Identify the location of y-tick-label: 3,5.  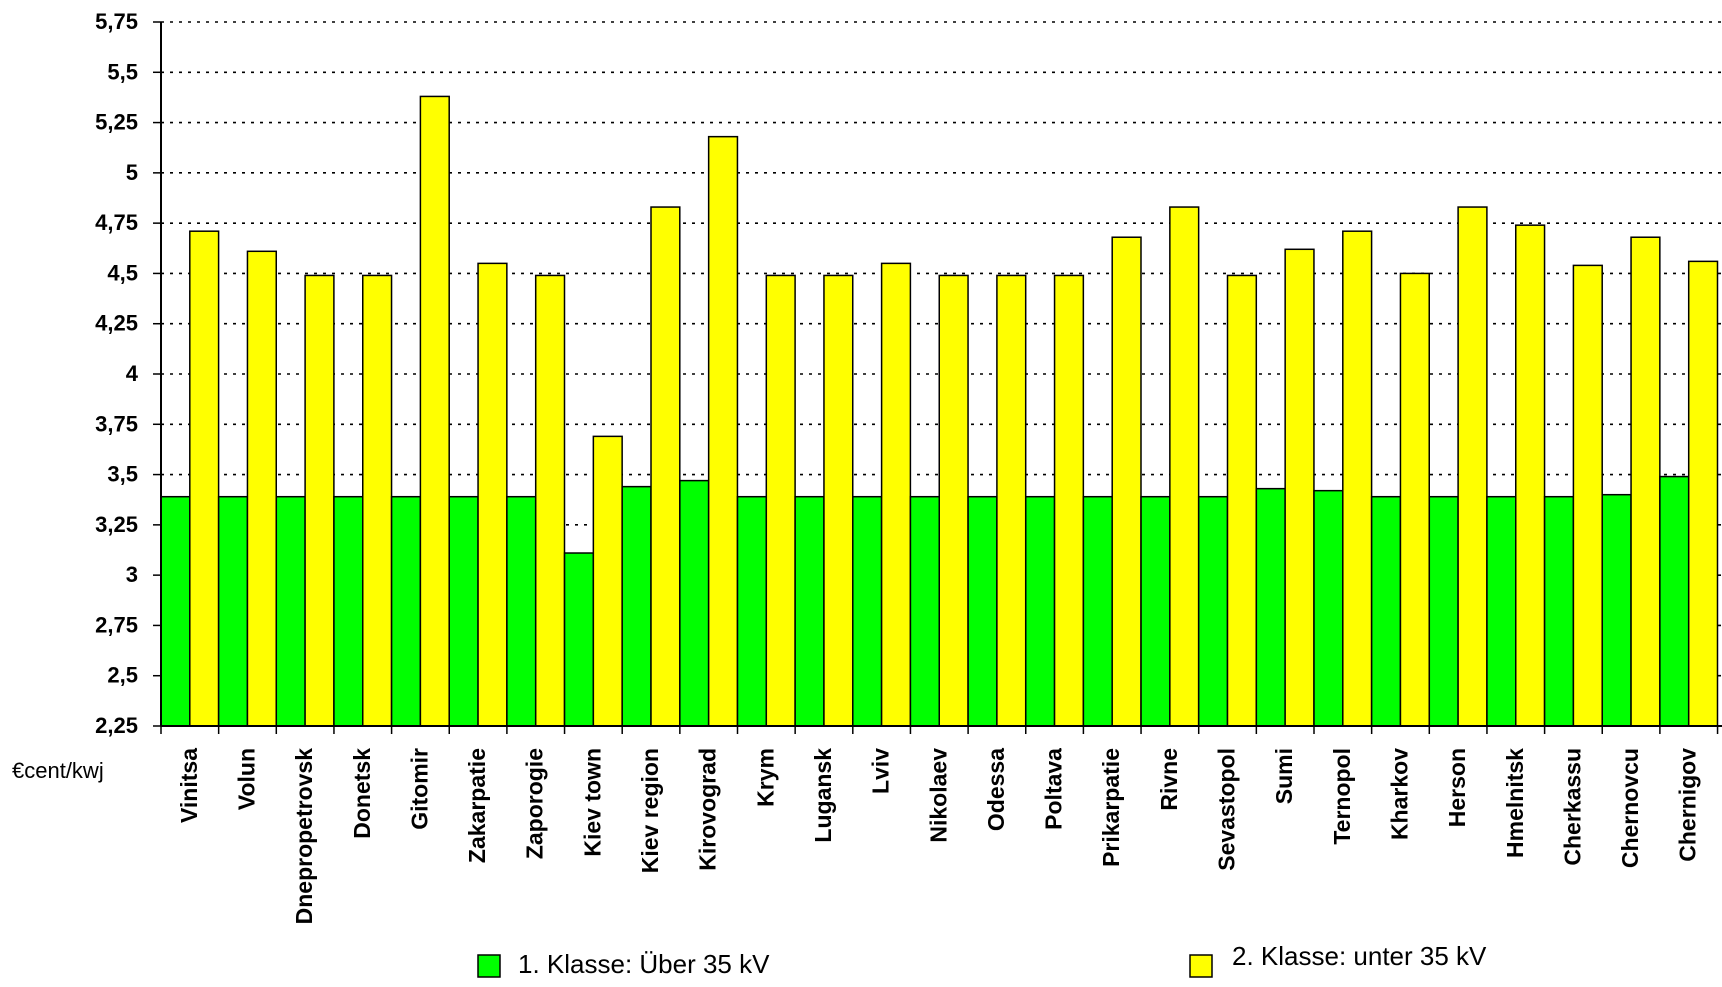
(122, 474).